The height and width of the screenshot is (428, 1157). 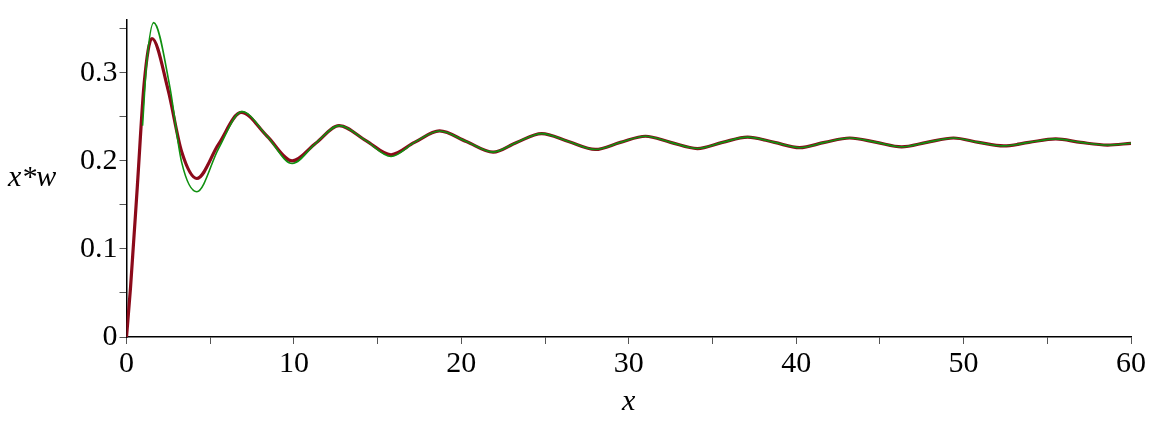 What do you see at coordinates (628, 361) in the screenshot?
I see `x-tick-label: 30` at bounding box center [628, 361].